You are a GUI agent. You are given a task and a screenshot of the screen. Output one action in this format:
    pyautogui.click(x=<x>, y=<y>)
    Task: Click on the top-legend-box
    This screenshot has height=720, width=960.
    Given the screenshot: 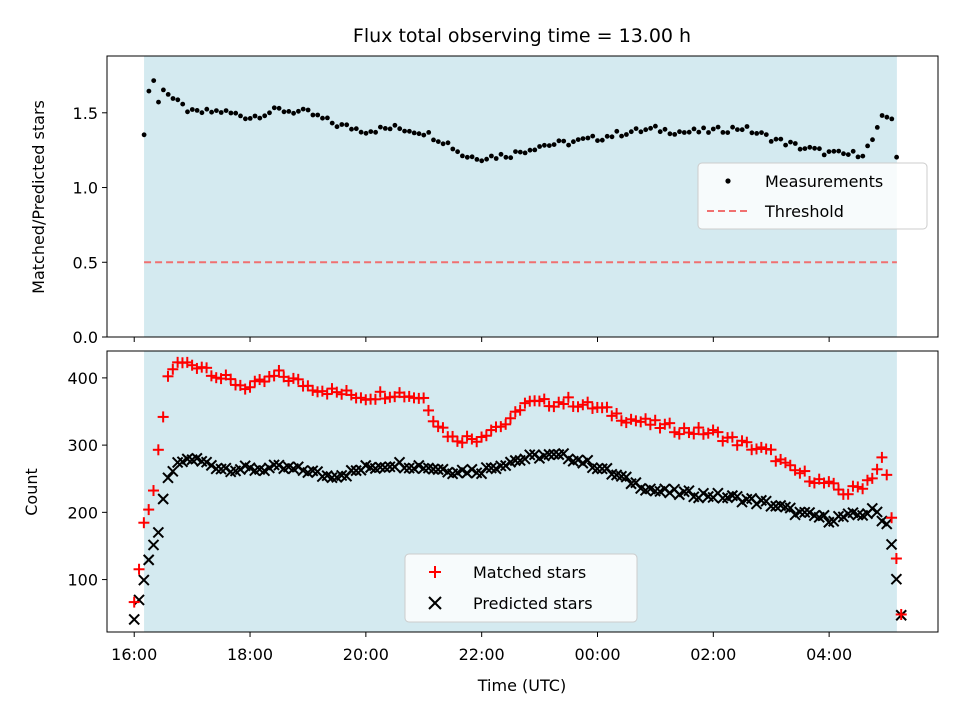 What is the action you would take?
    pyautogui.click(x=812, y=196)
    